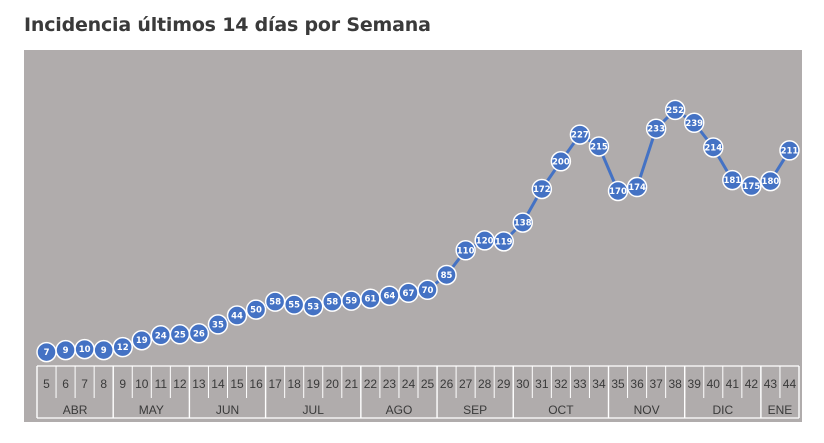  I want to click on x-tick-label: 44, so click(790, 384).